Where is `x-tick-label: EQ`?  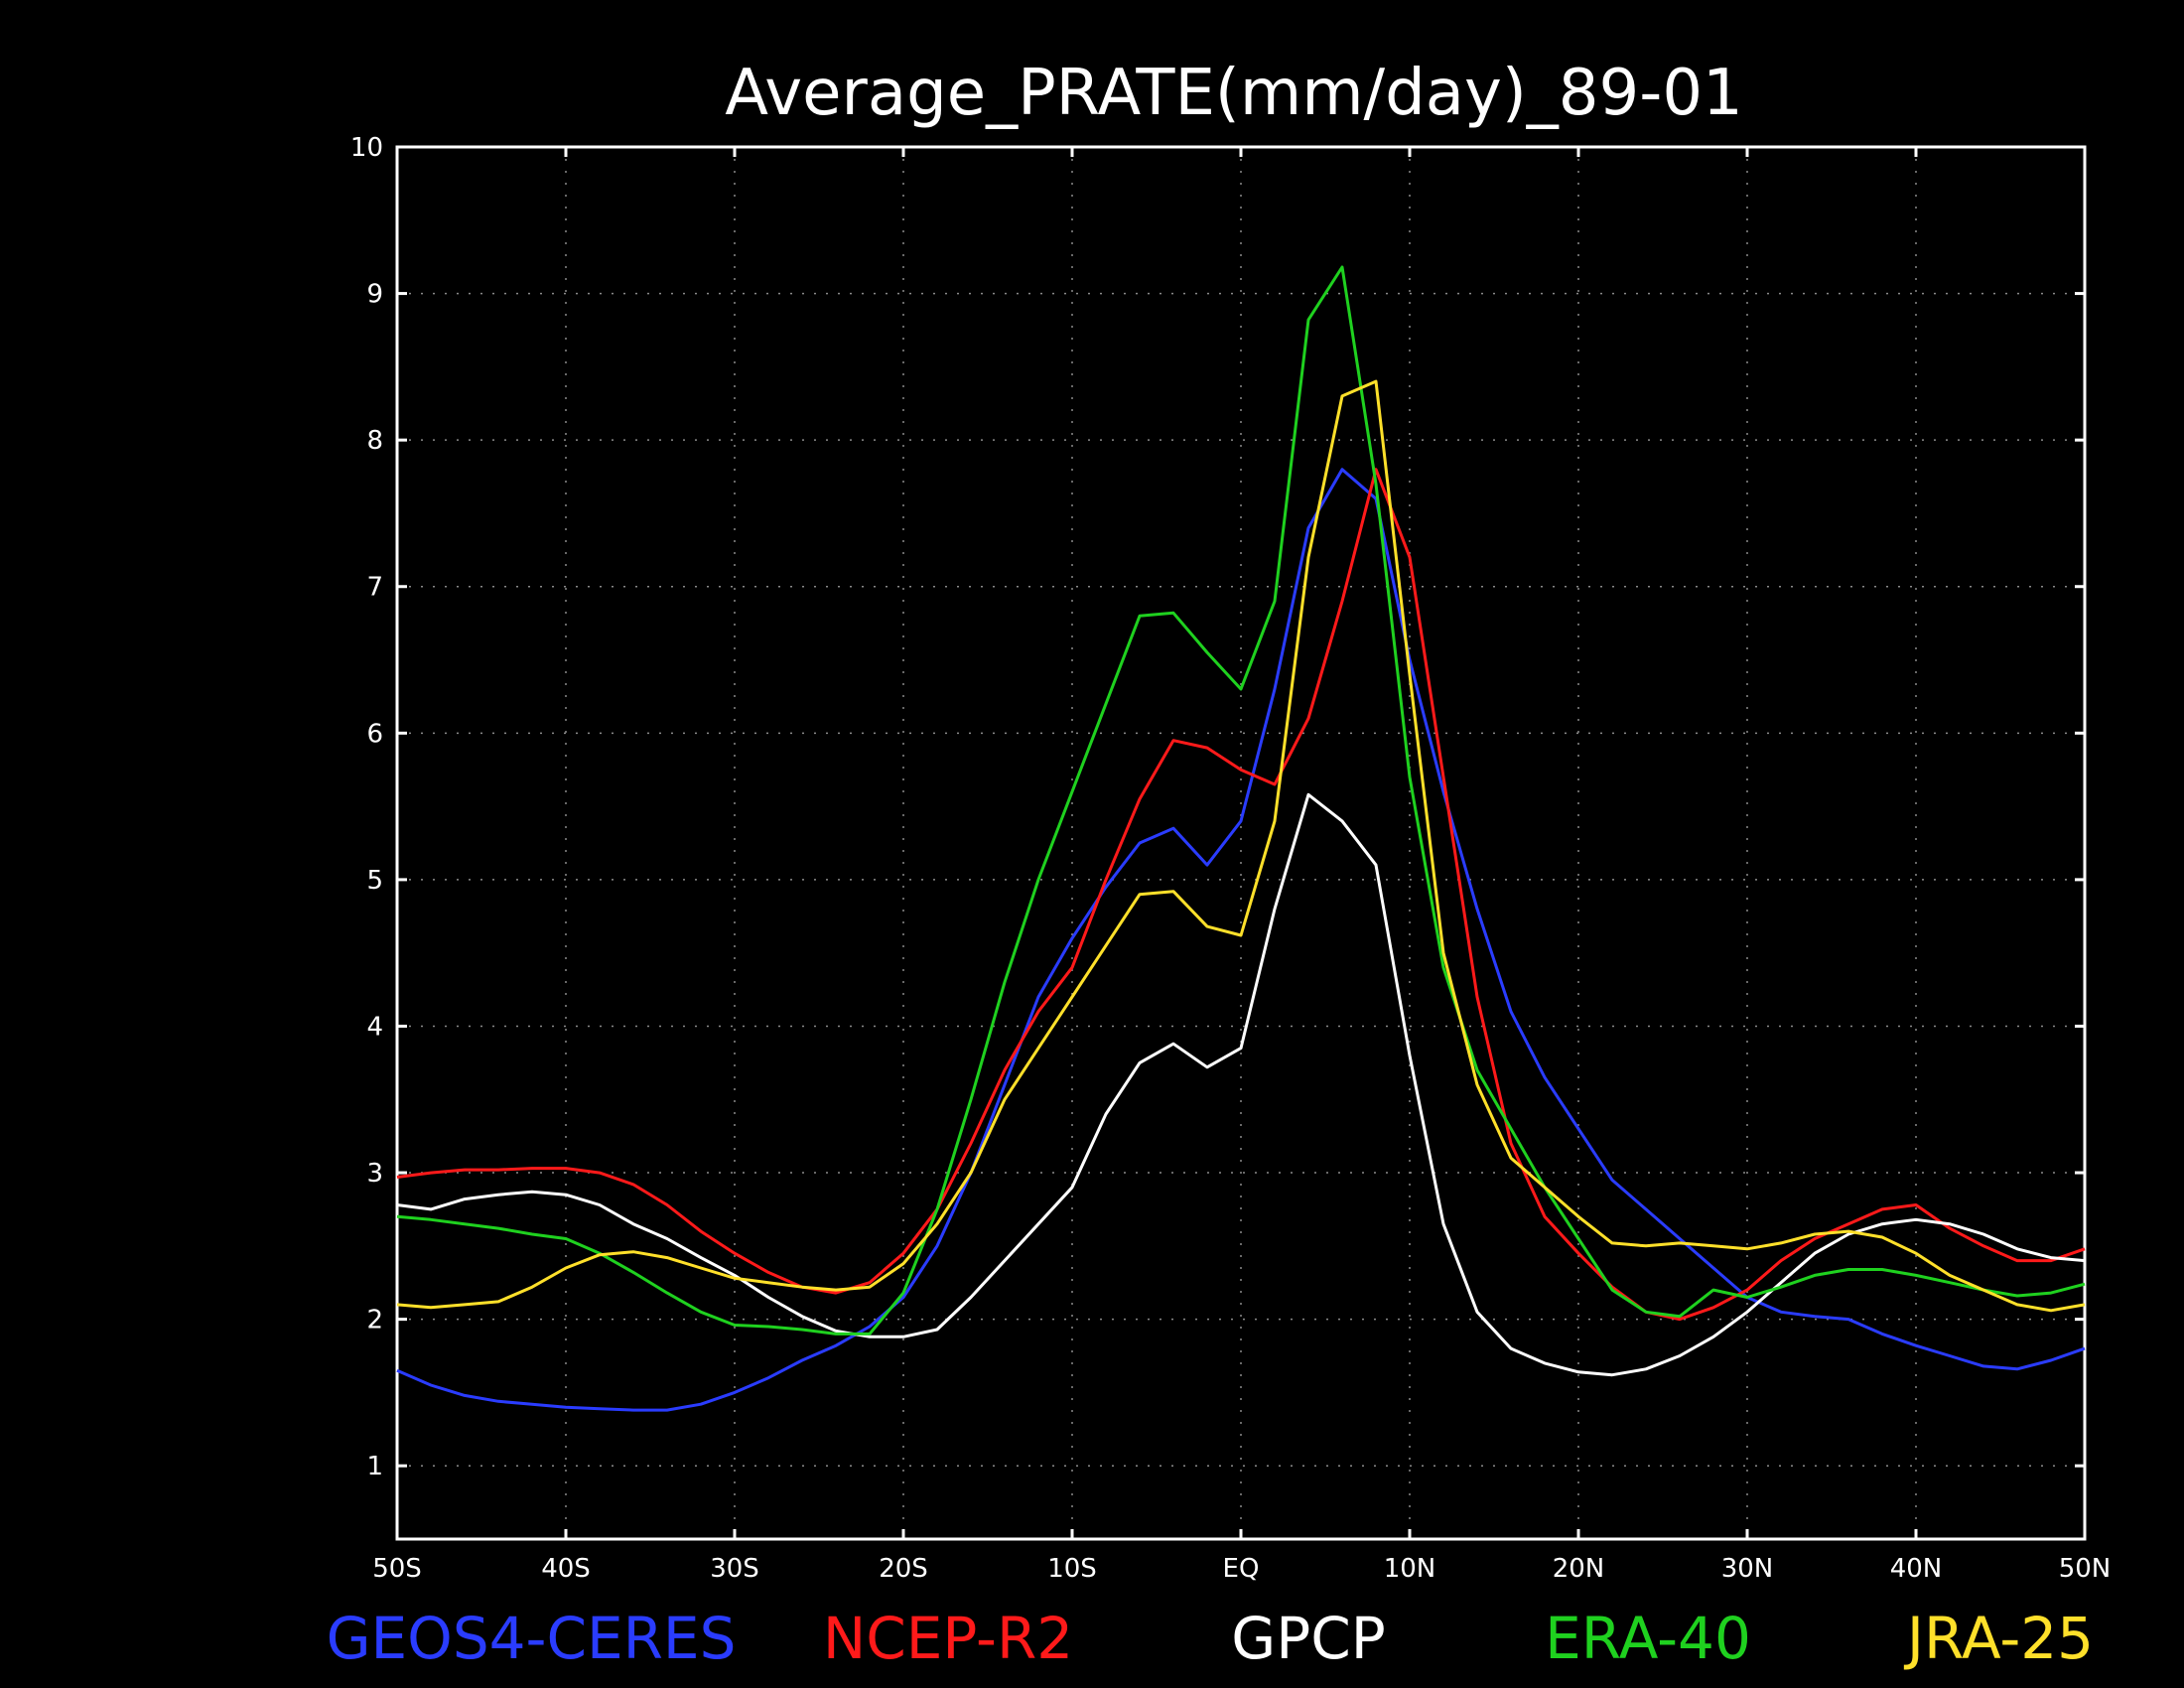 x-tick-label: EQ is located at coordinates (1241, 1569).